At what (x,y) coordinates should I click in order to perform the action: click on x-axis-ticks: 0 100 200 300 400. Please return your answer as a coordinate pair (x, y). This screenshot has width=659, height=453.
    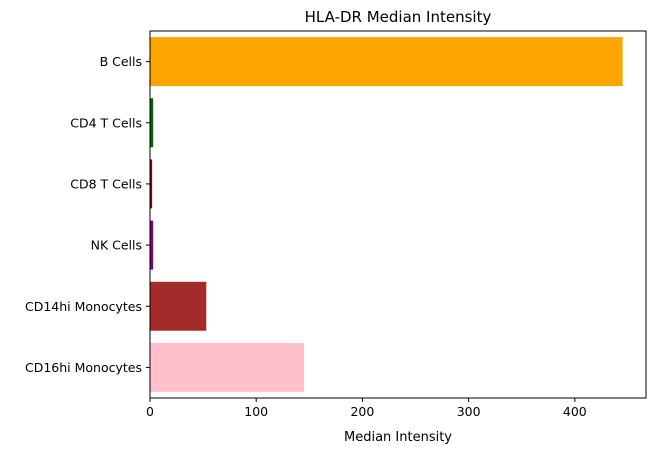
    Looking at the image, I should click on (366, 408).